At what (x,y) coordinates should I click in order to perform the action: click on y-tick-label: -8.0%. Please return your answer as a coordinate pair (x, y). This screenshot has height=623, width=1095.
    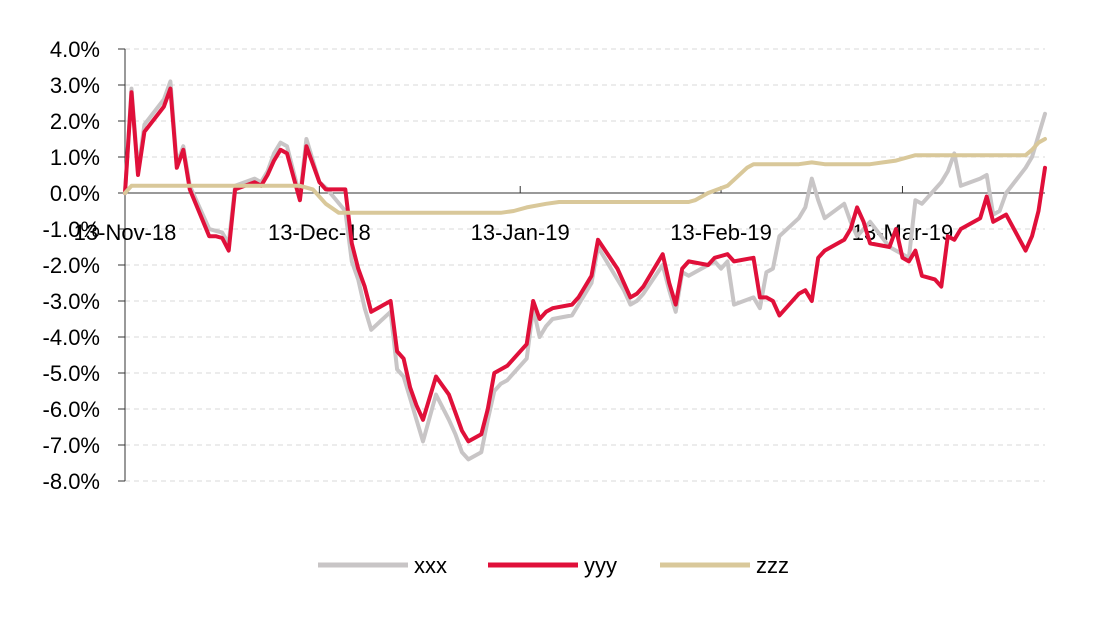
    Looking at the image, I should click on (71, 481).